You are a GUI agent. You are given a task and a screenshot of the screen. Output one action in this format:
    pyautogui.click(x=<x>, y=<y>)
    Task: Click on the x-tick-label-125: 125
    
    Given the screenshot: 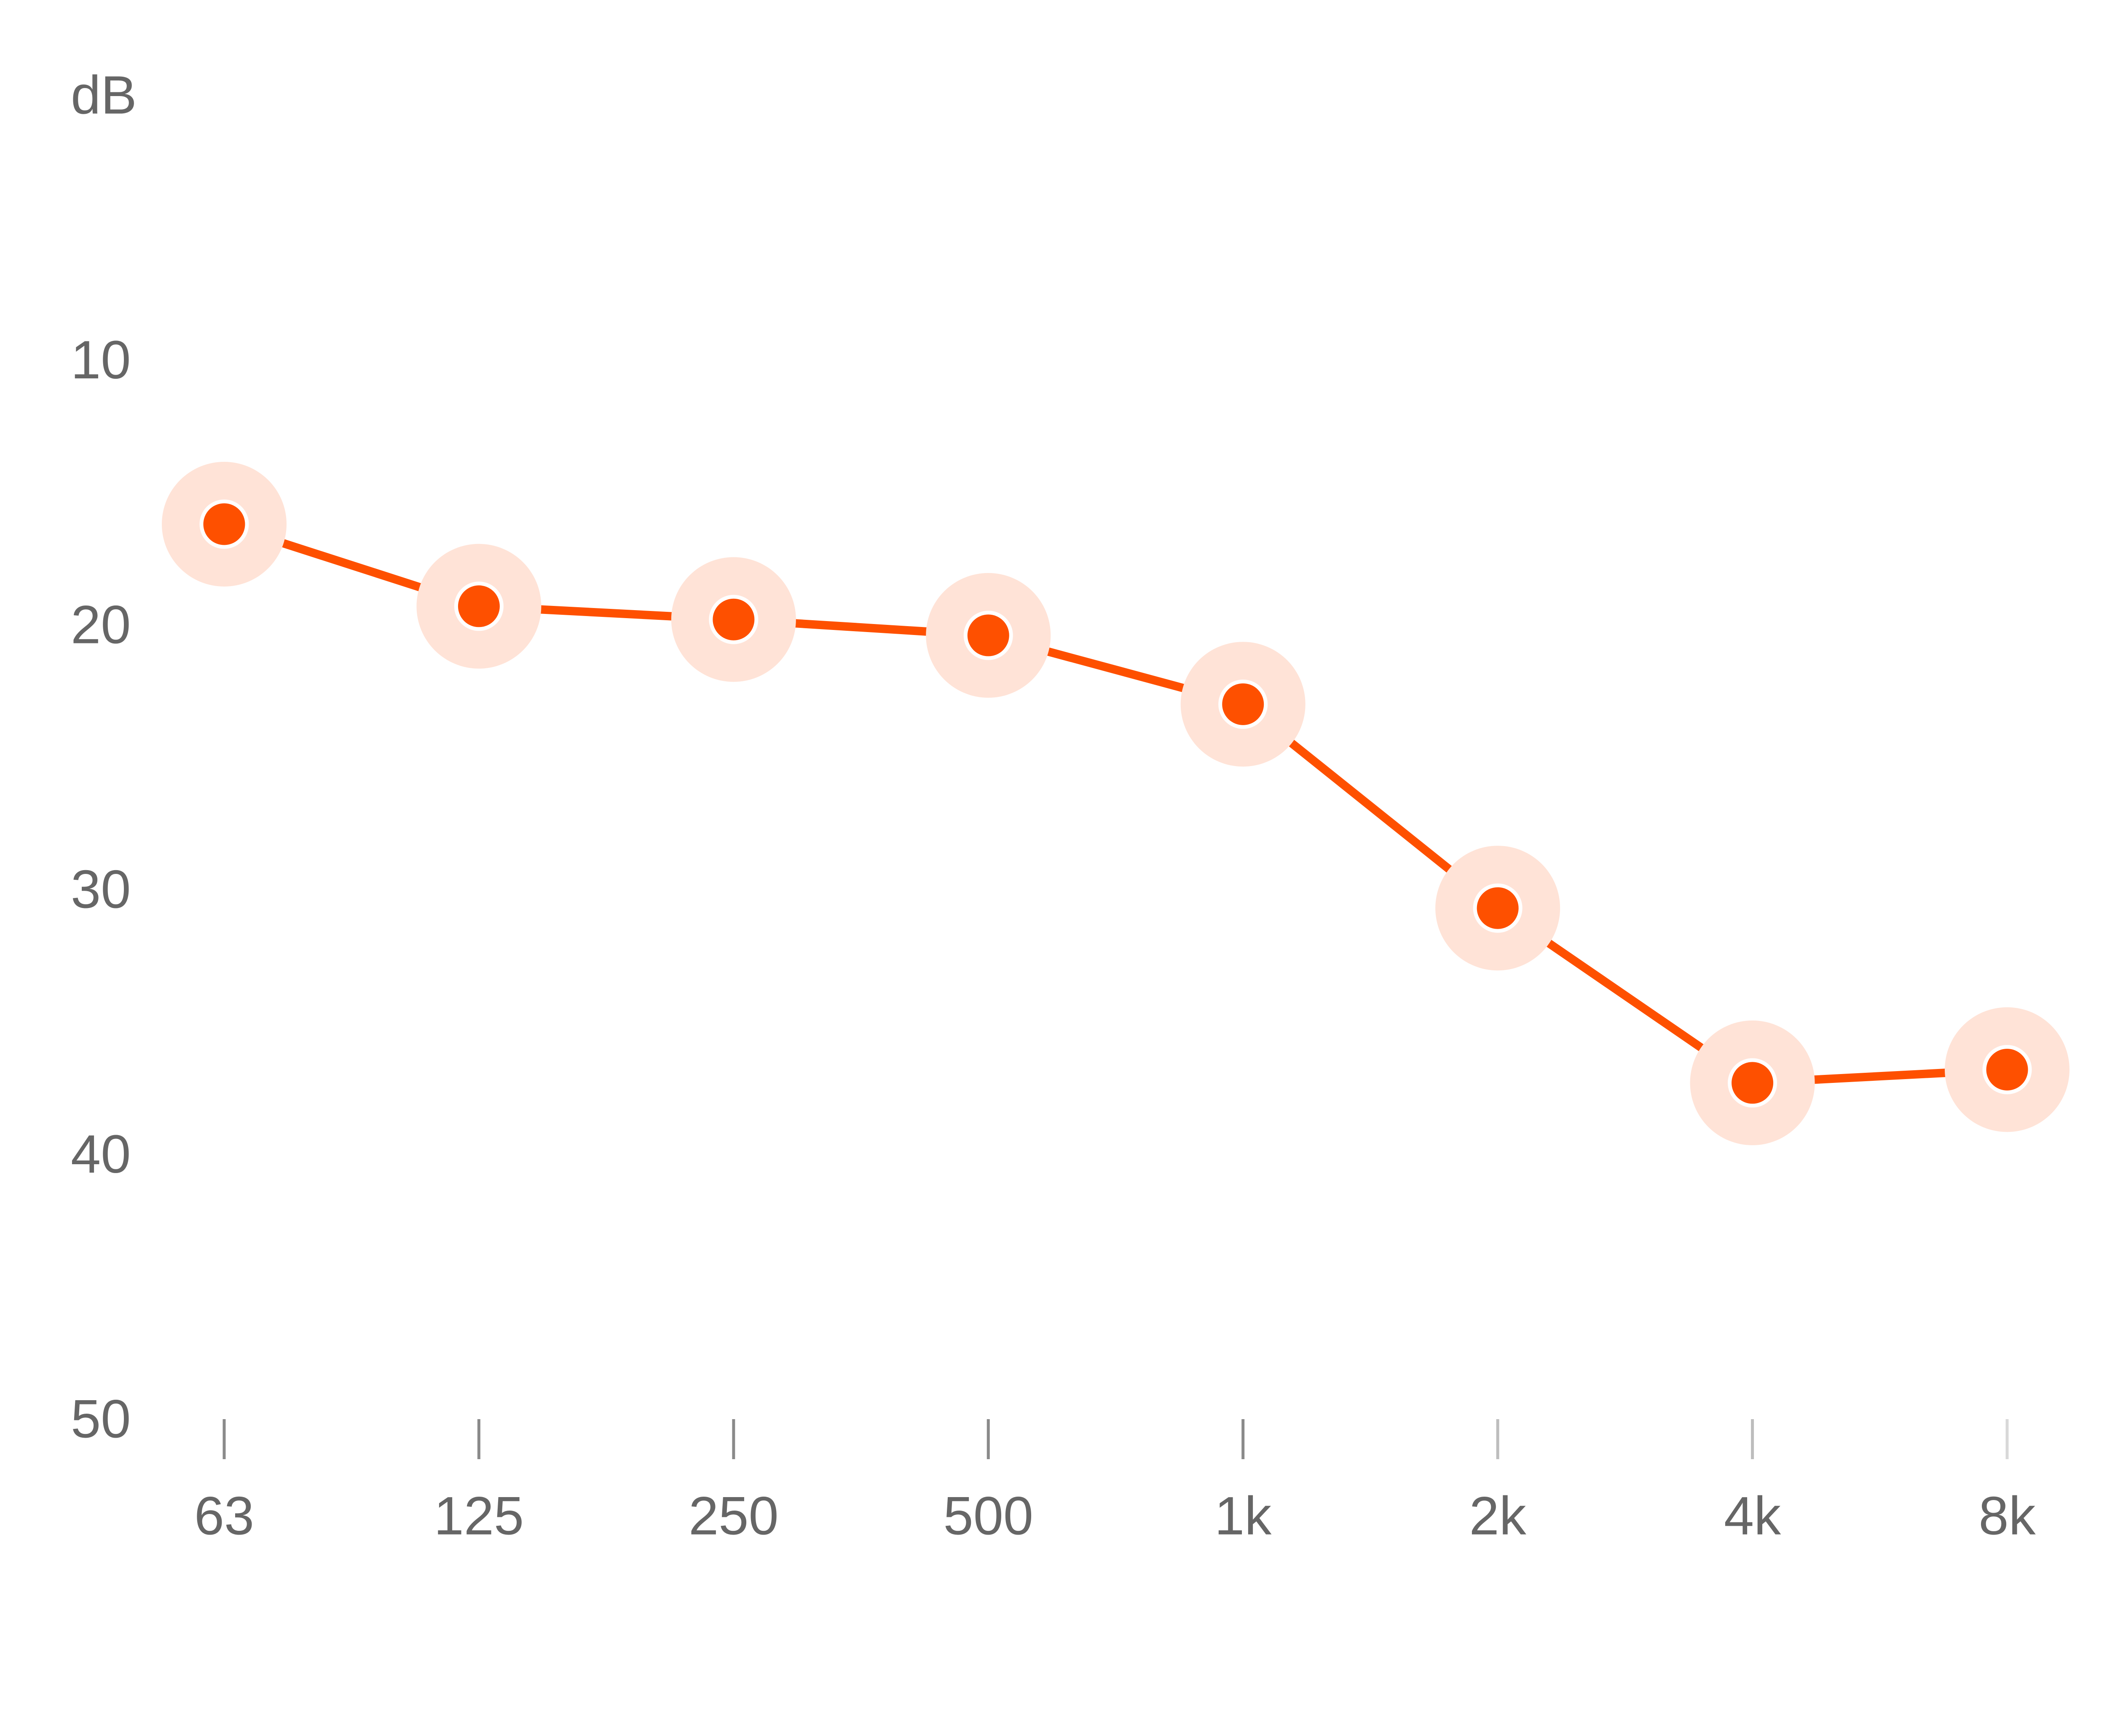 What is the action you would take?
    pyautogui.click(x=479, y=1516)
    